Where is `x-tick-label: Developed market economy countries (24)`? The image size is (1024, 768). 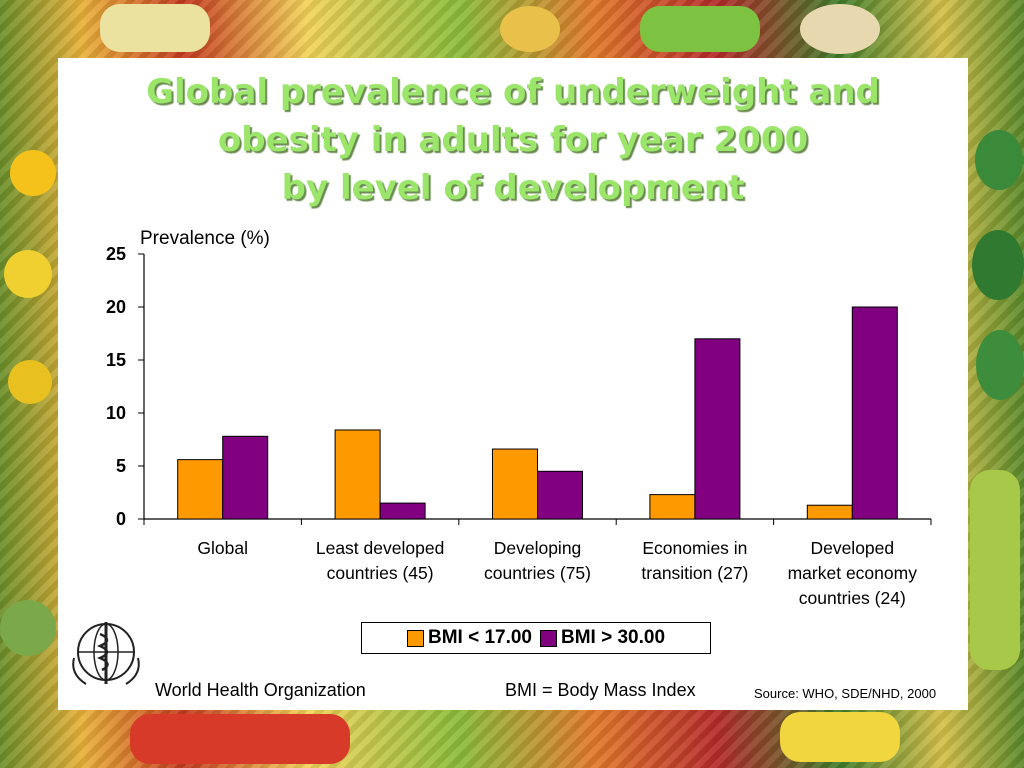
x-tick-label: Developed market economy countries (24) is located at coordinates (853, 573).